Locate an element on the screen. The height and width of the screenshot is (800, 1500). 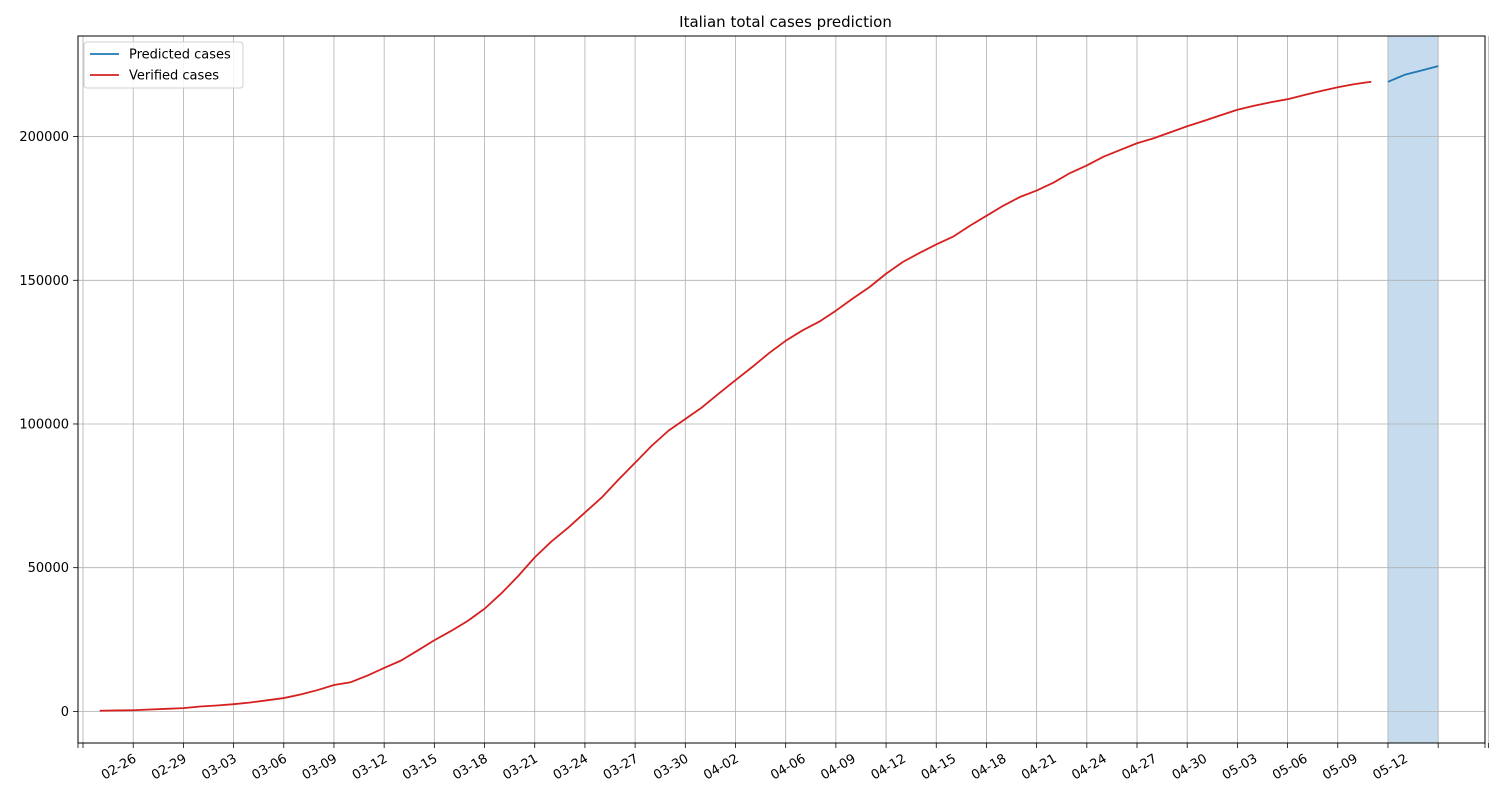
legend-box is located at coordinates (163, 65).